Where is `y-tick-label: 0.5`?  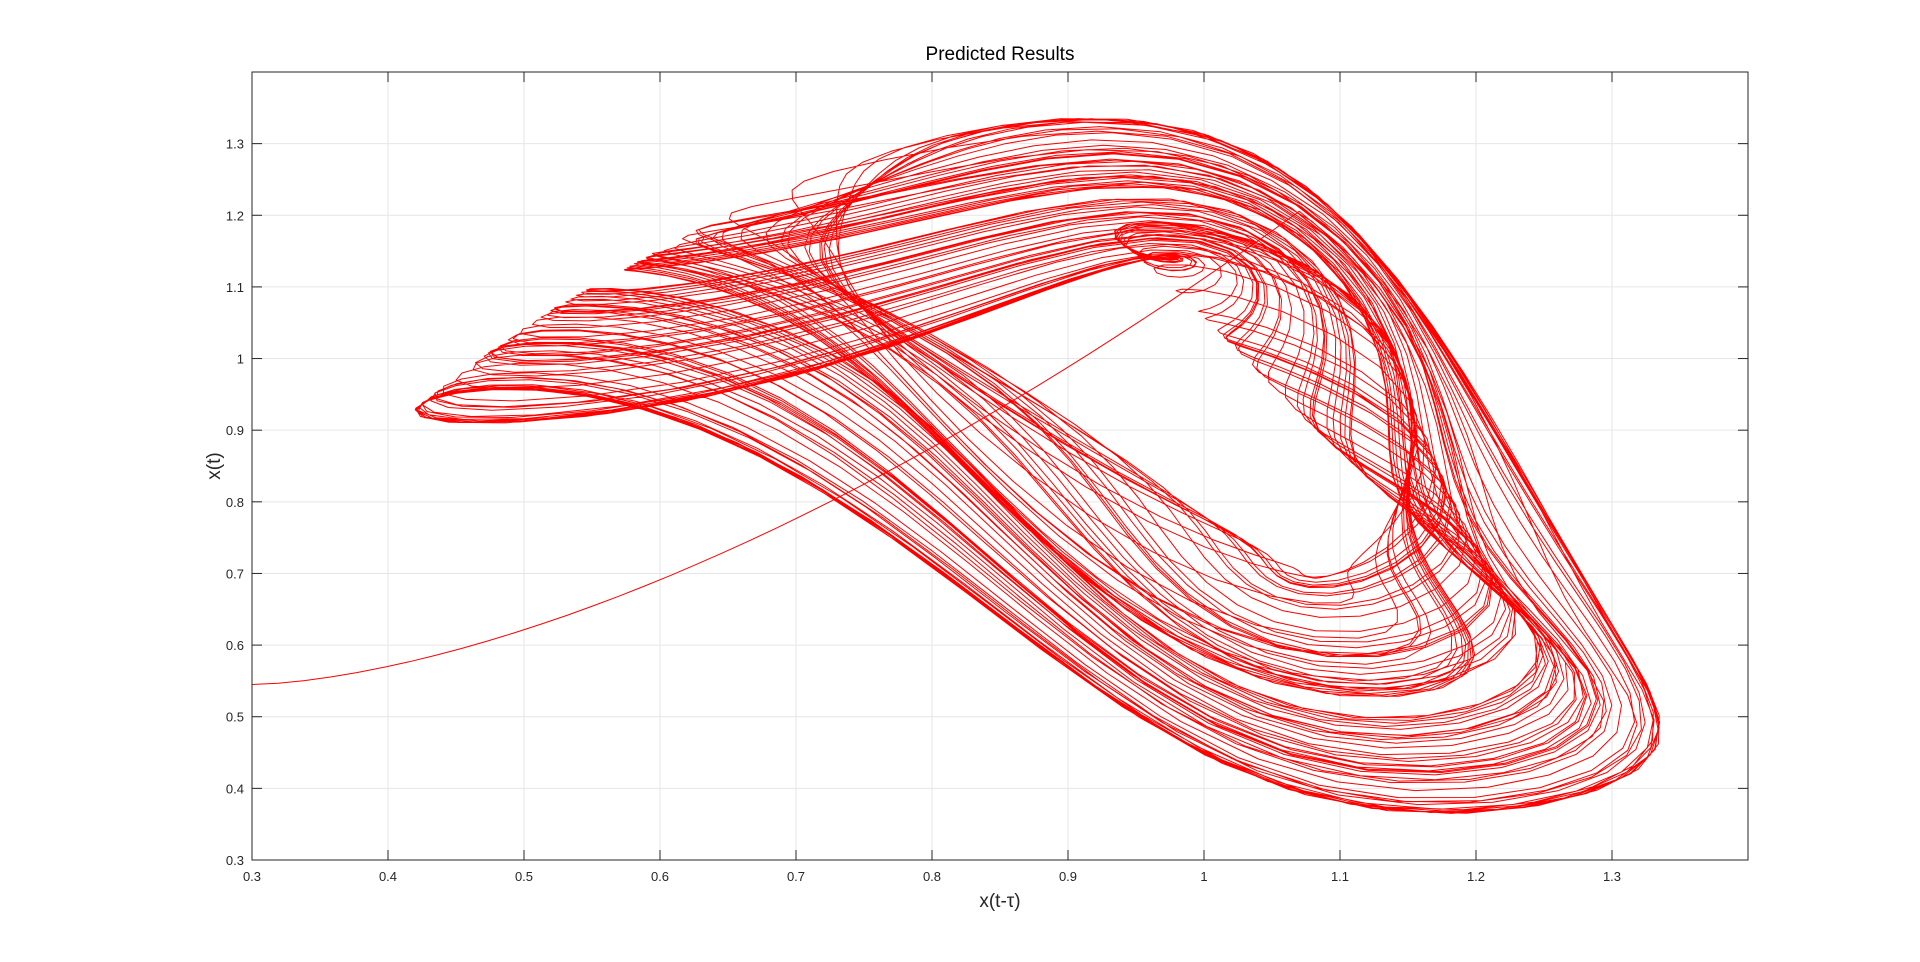 y-tick-label: 0.5 is located at coordinates (235, 717).